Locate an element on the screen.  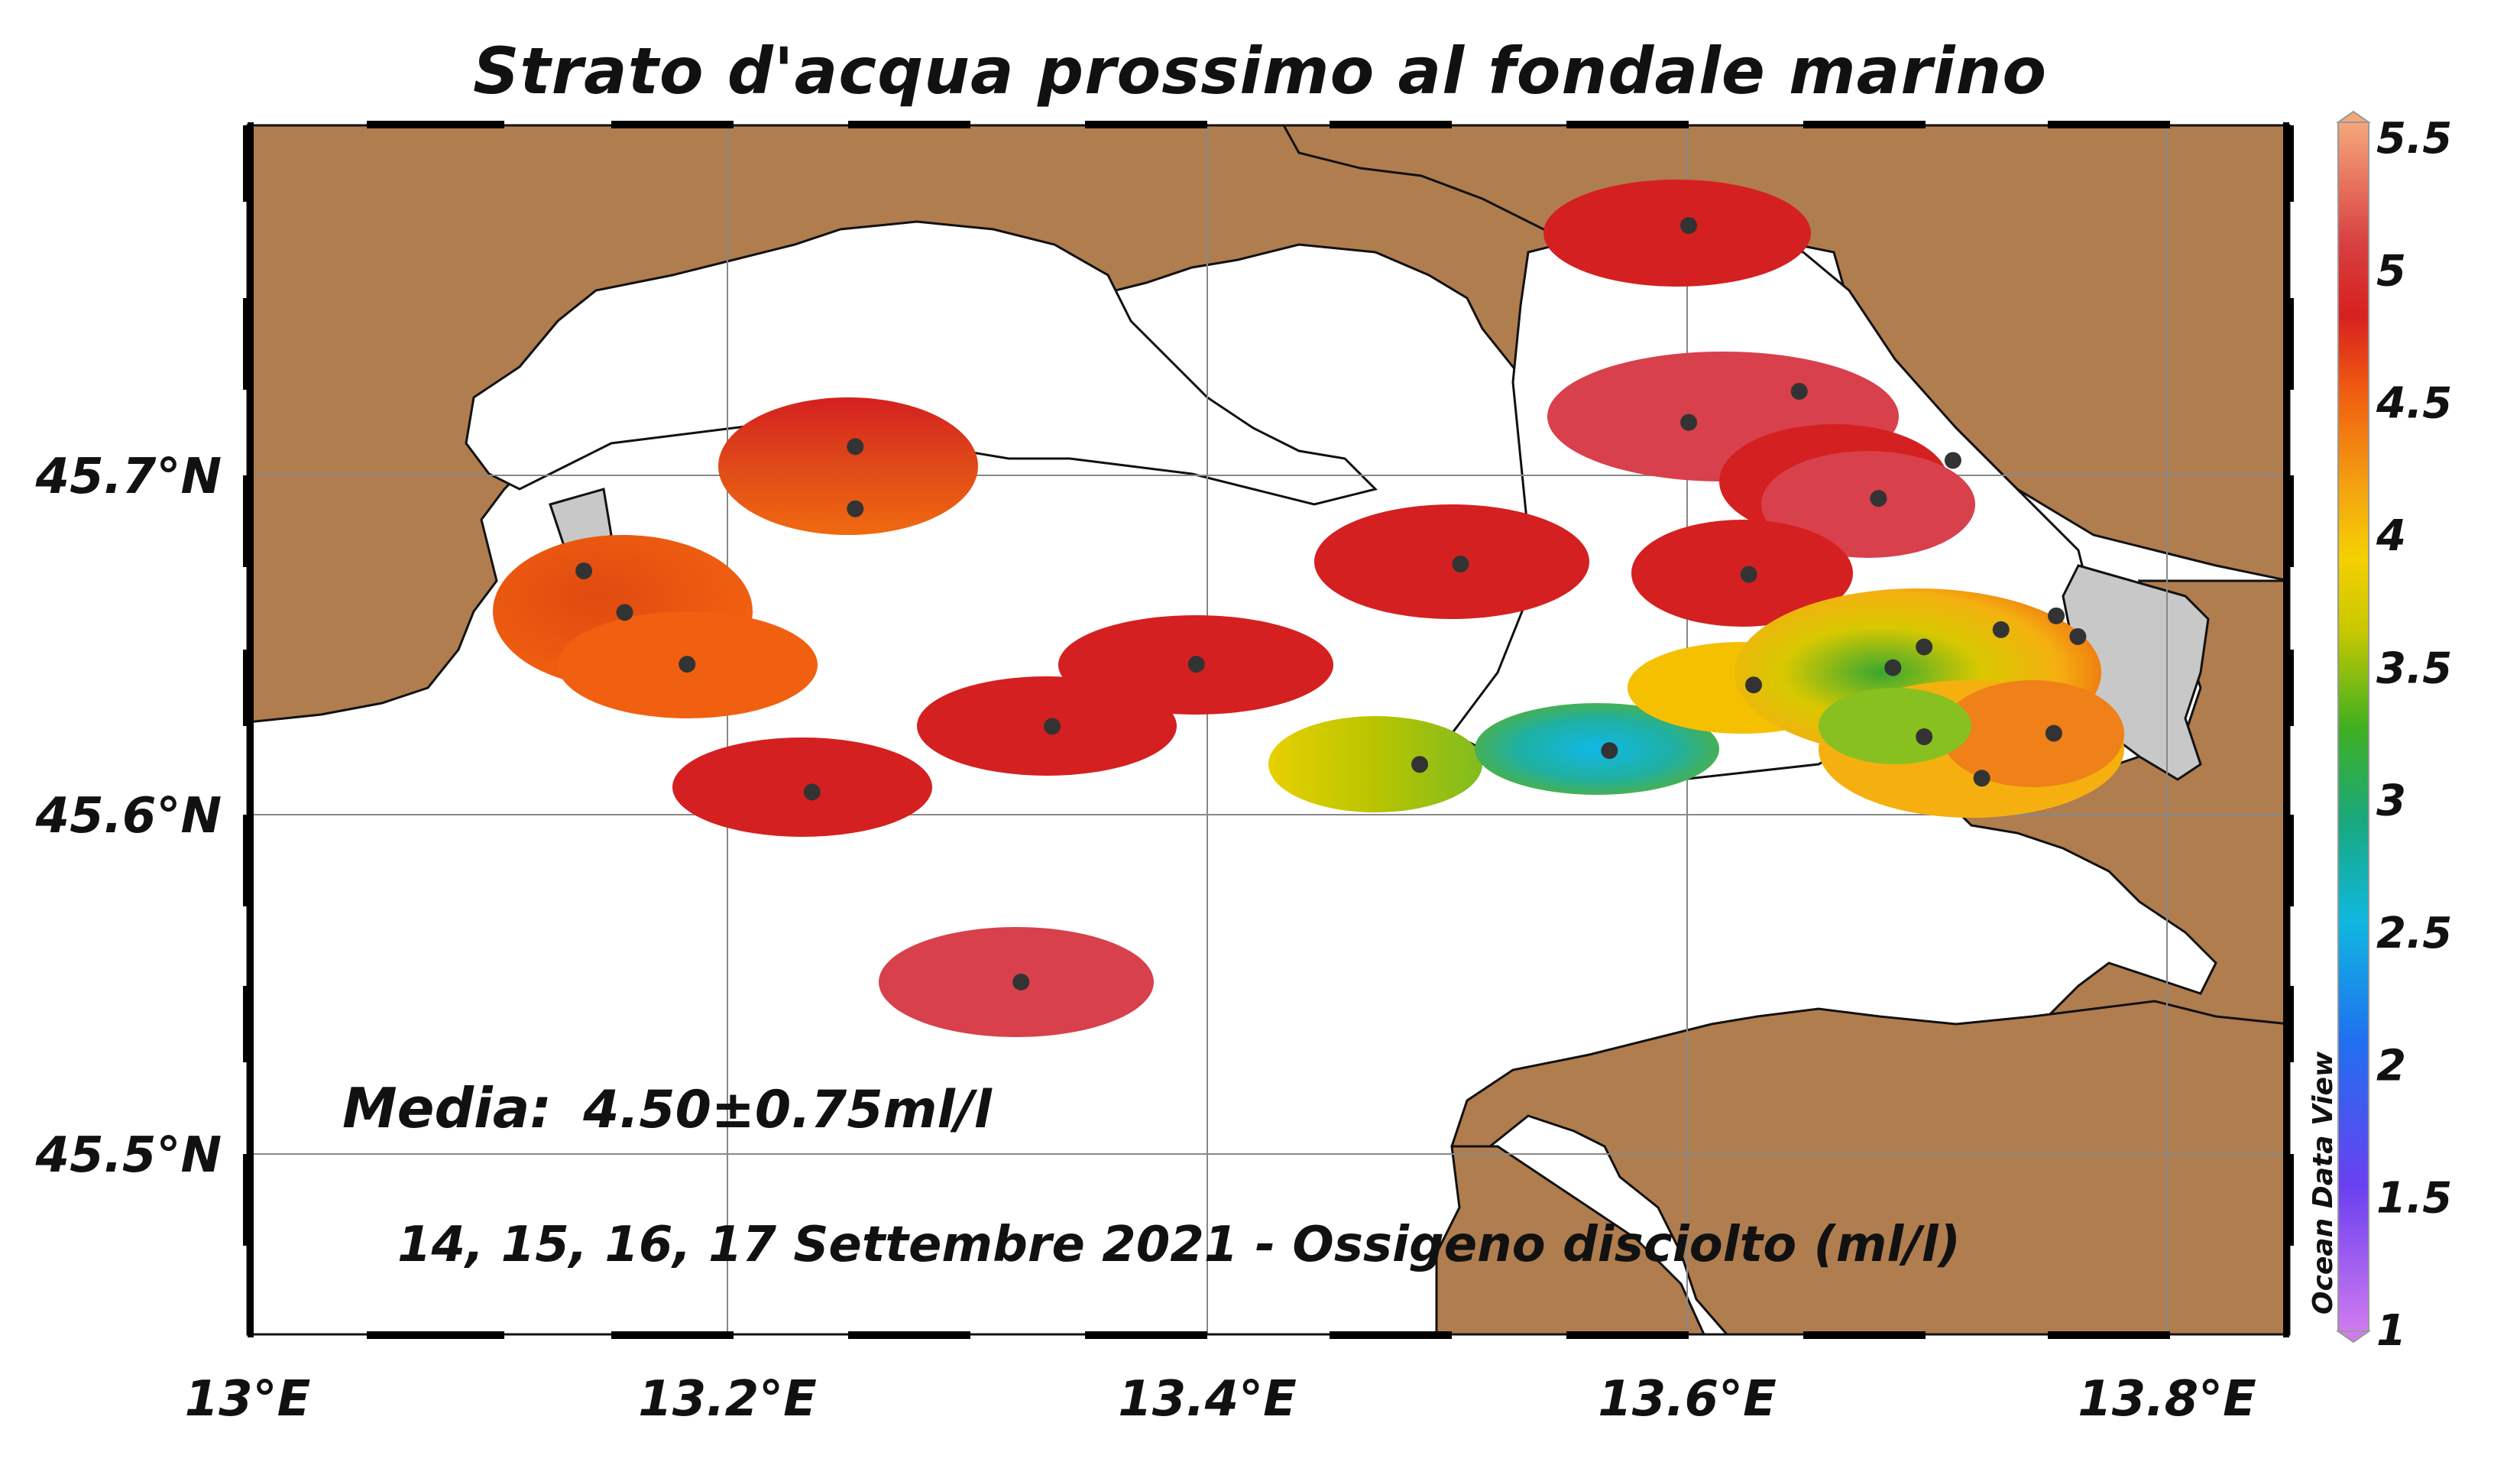
colorbar-tick-label: 4.5 is located at coordinates (2414, 404).